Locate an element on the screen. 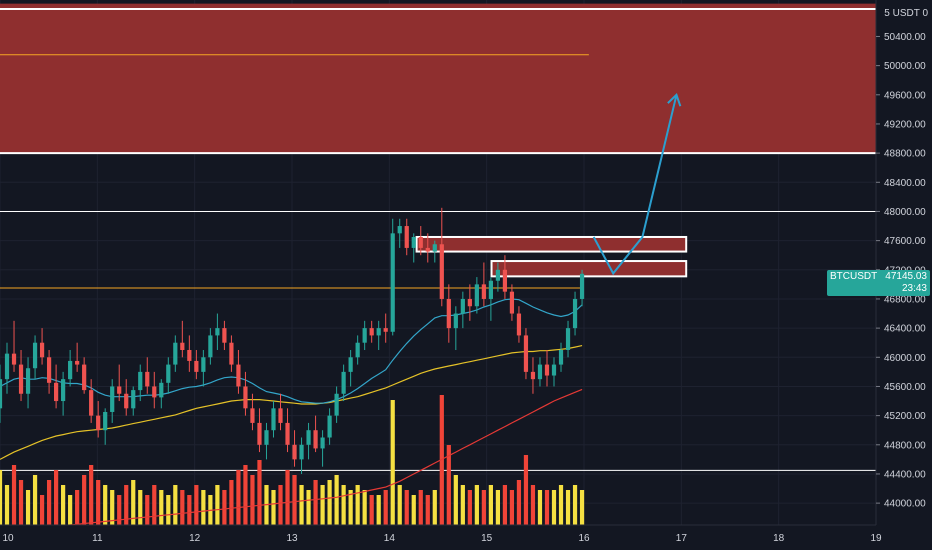  price-tick-label: 48000.00 is located at coordinates (905, 212).